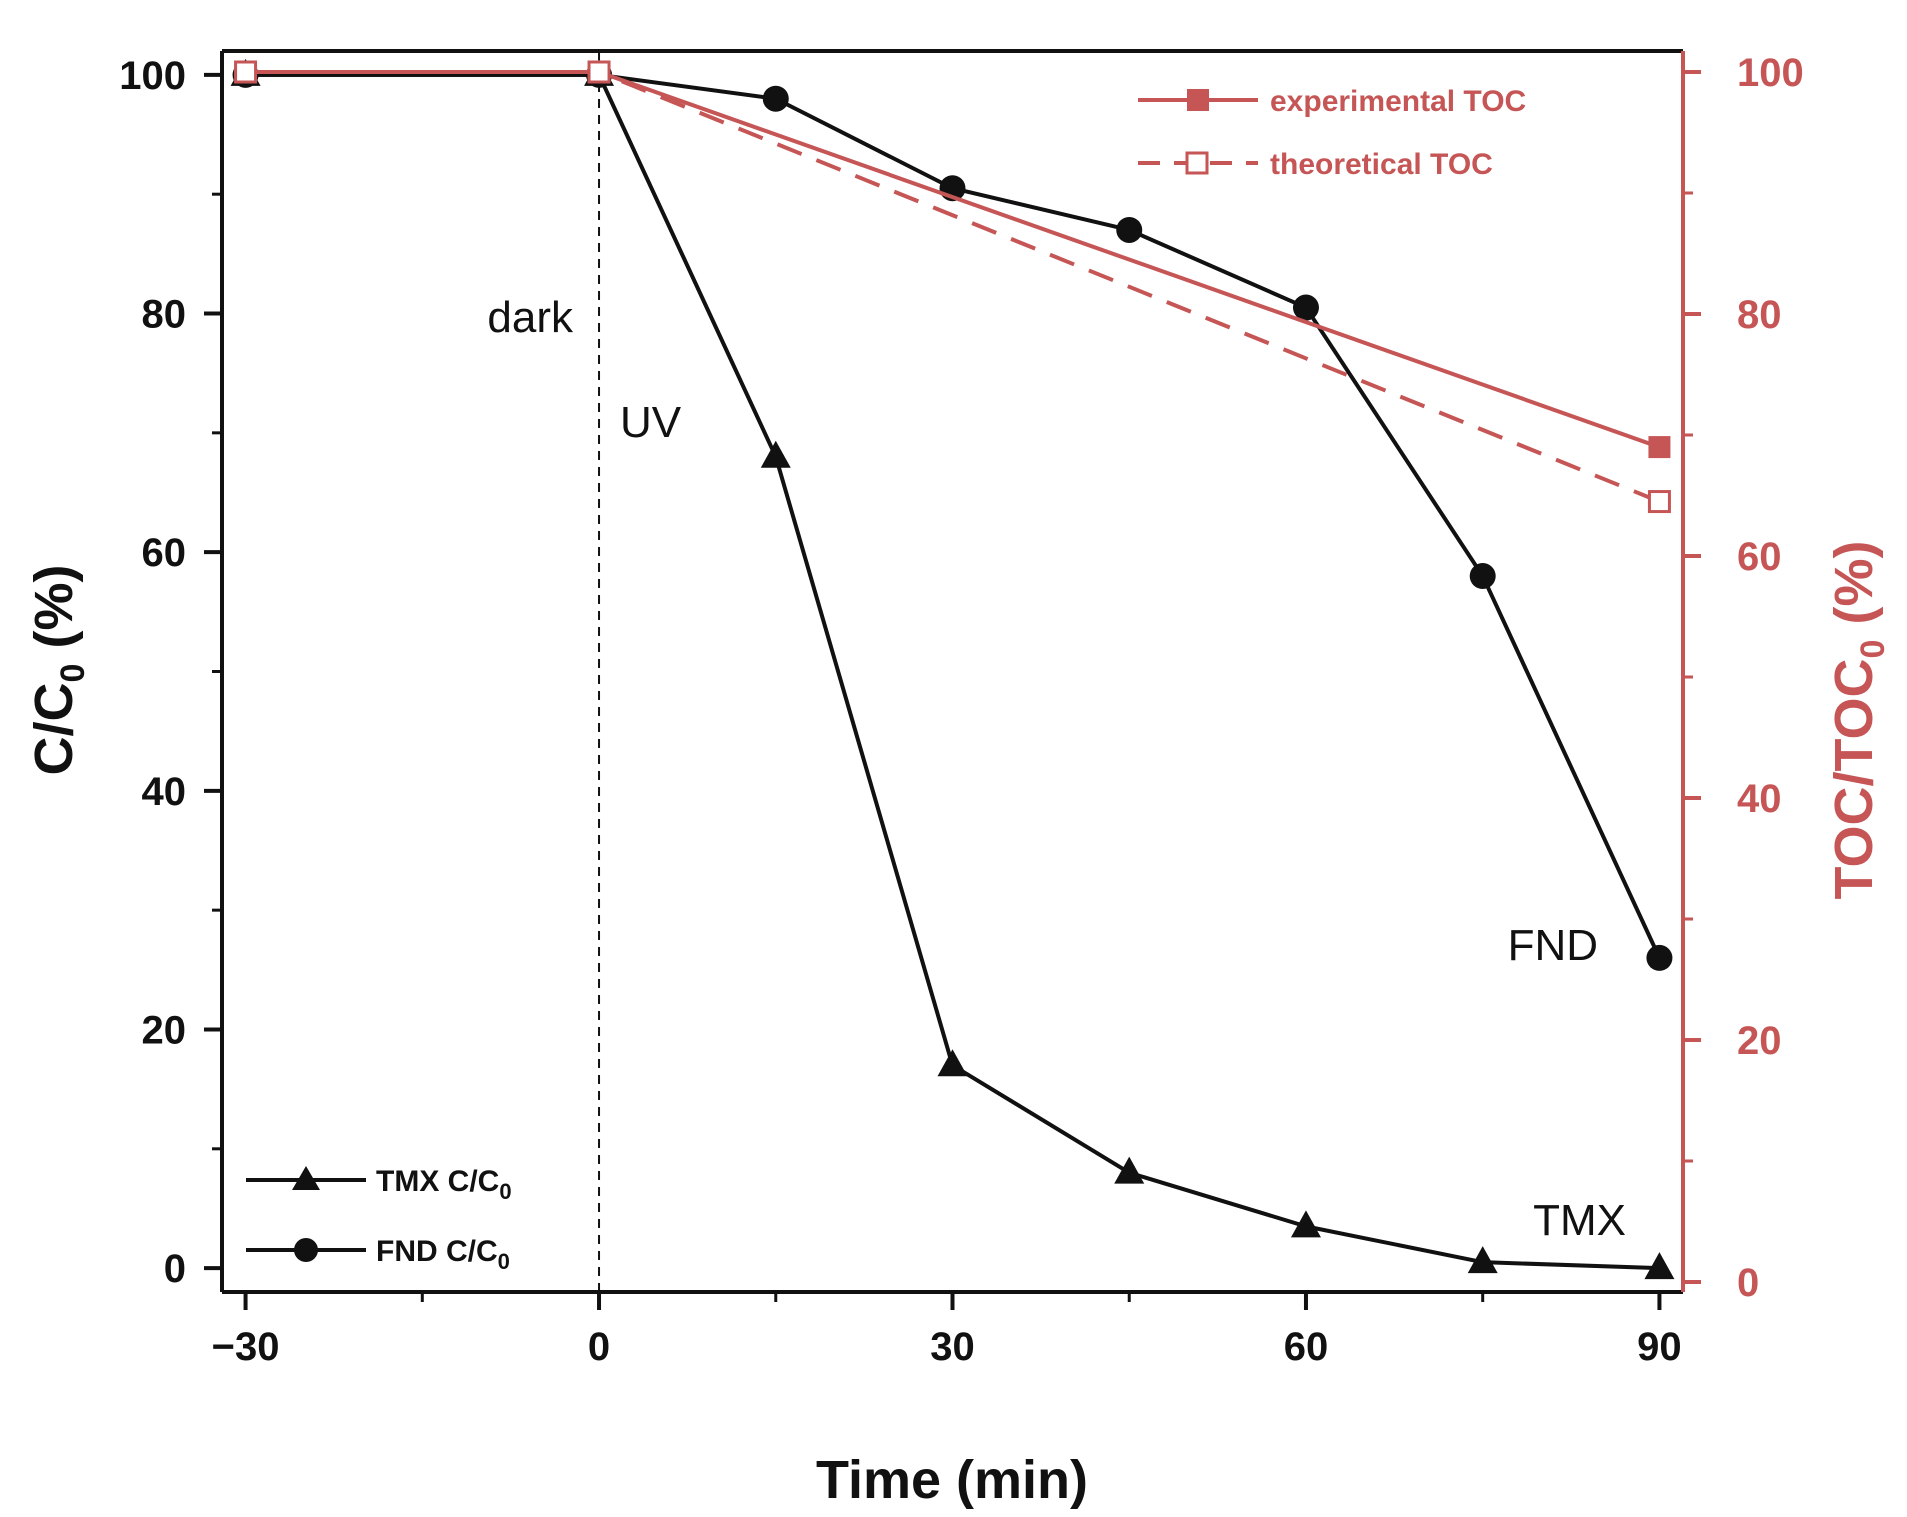 The width and height of the screenshot is (1907, 1517). I want to click on legend-tmx-label-sub: 0, so click(505, 1191).